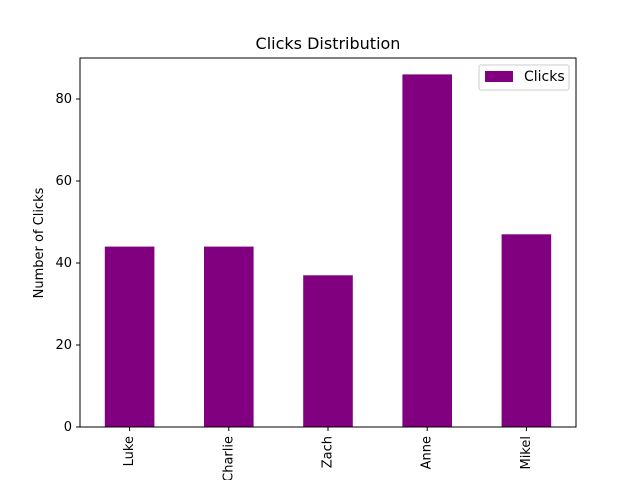 The image size is (640, 480). What do you see at coordinates (499, 76) in the screenshot?
I see `legend-swatch` at bounding box center [499, 76].